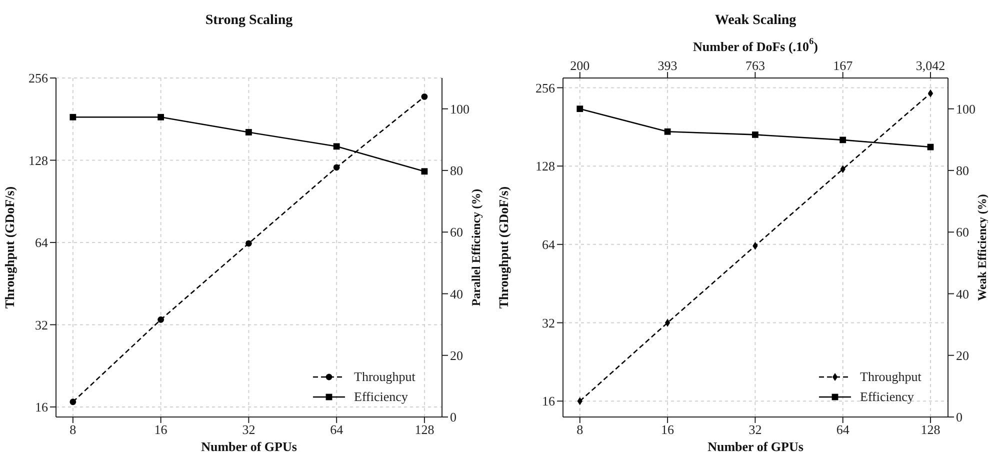 The width and height of the screenshot is (989, 452). I want to click on y2-axis-title: Parallel Efficiency (%), so click(476, 247).